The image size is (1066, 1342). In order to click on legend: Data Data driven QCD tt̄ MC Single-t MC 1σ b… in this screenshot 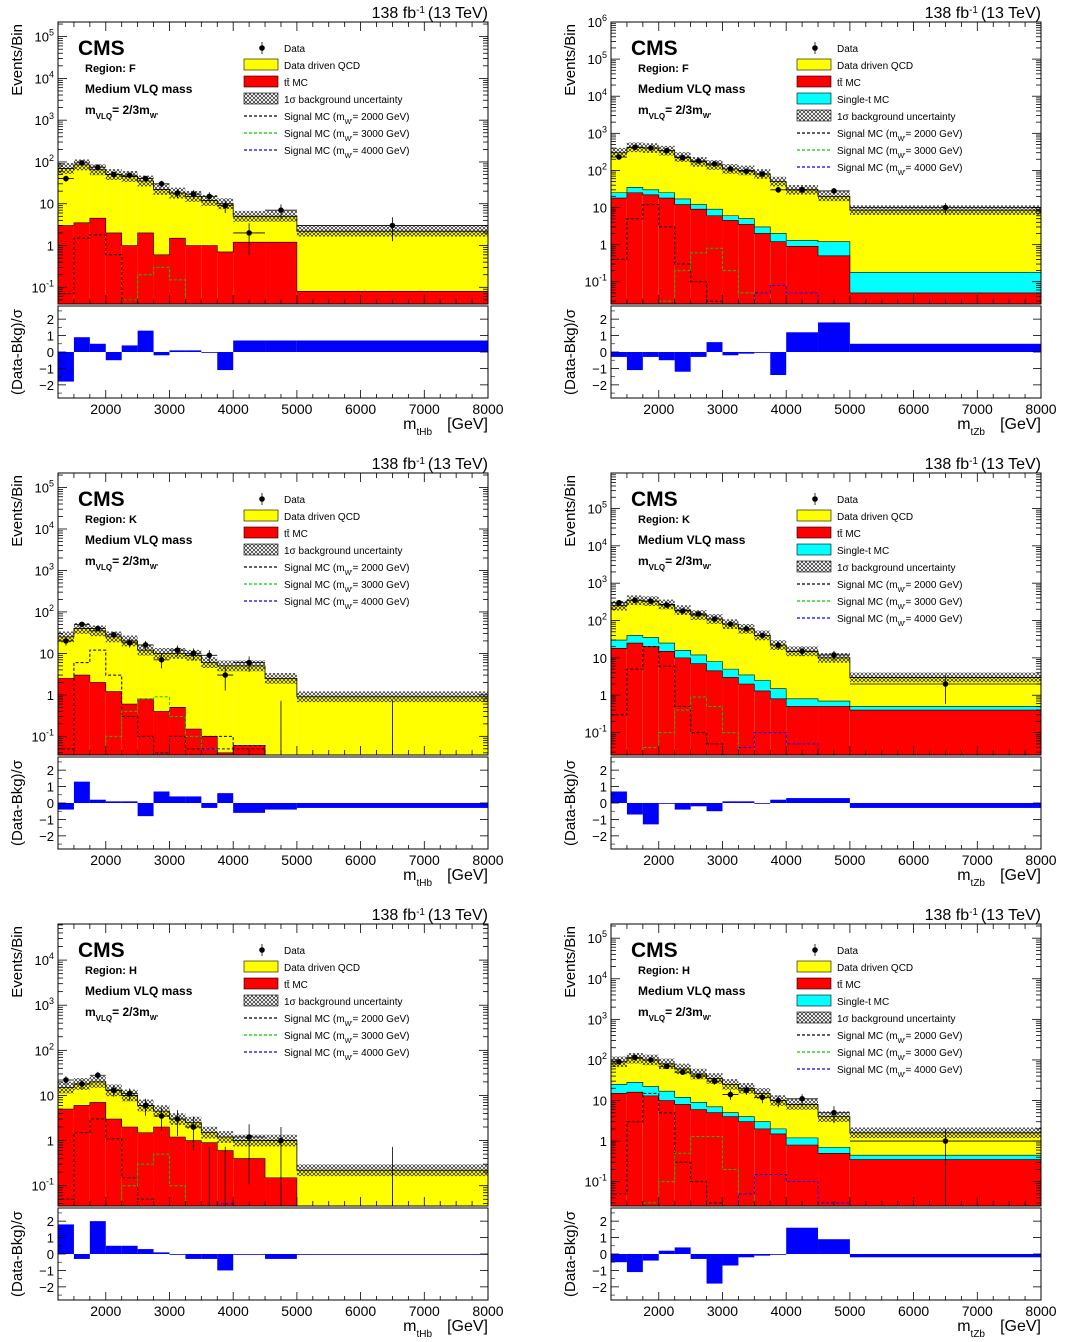, I will do `click(879, 560)`.